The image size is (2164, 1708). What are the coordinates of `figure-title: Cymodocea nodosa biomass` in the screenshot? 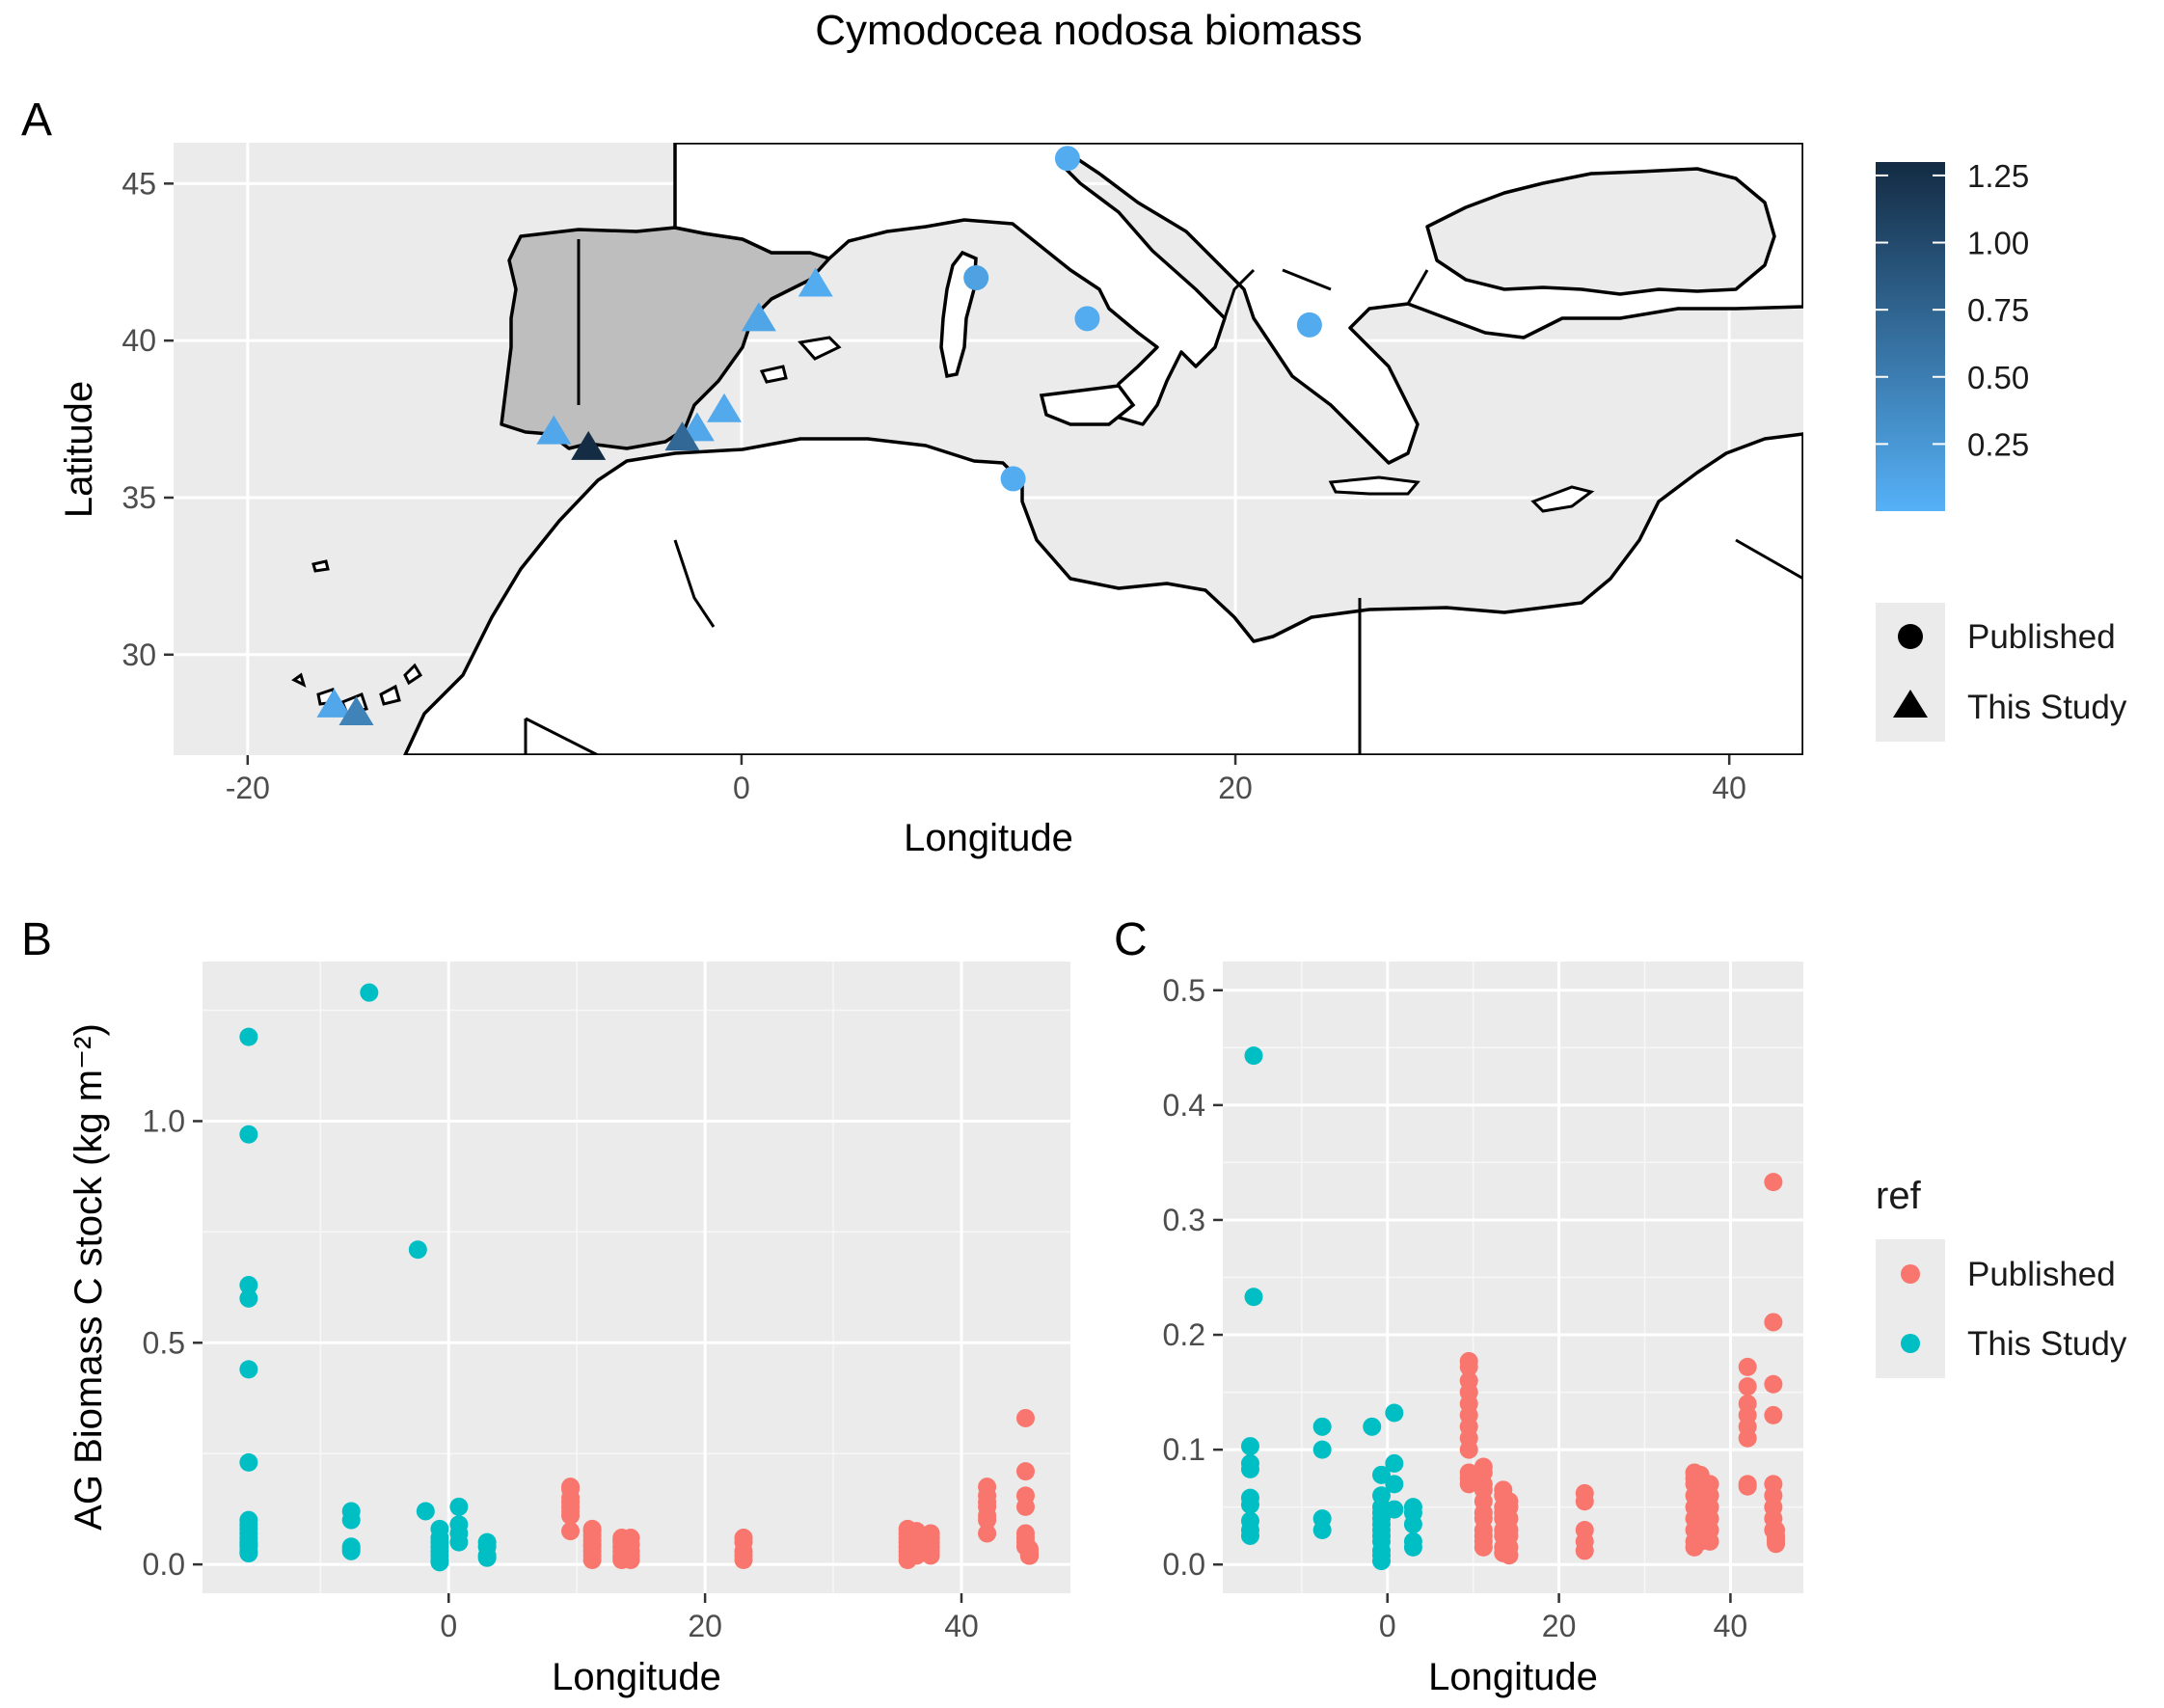 It's located at (1088, 30).